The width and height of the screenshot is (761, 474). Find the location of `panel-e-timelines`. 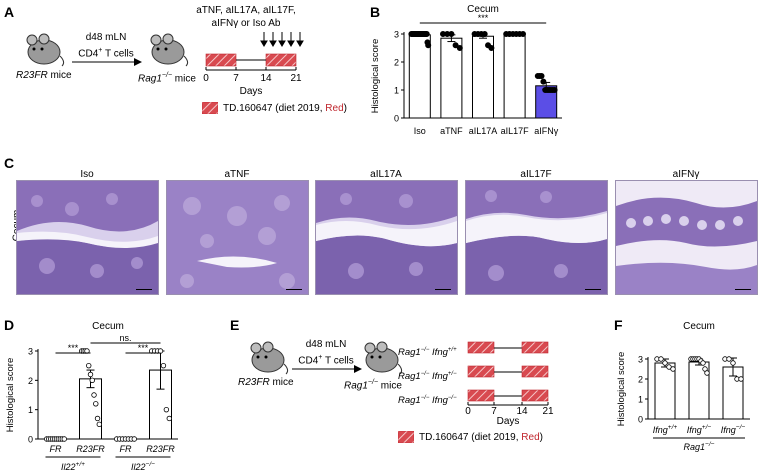

panel-e-timelines is located at coordinates (508, 373).